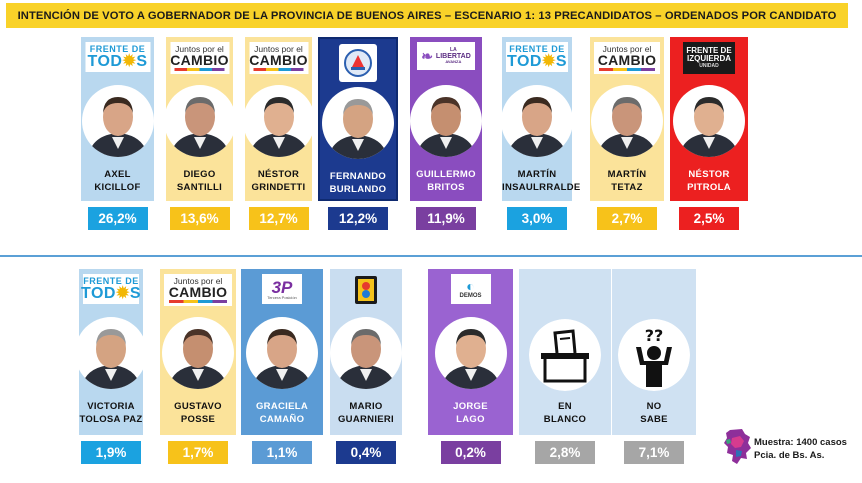 The image size is (862, 483). I want to click on candidate-name: GUILLERMO BRITOS, so click(446, 181).